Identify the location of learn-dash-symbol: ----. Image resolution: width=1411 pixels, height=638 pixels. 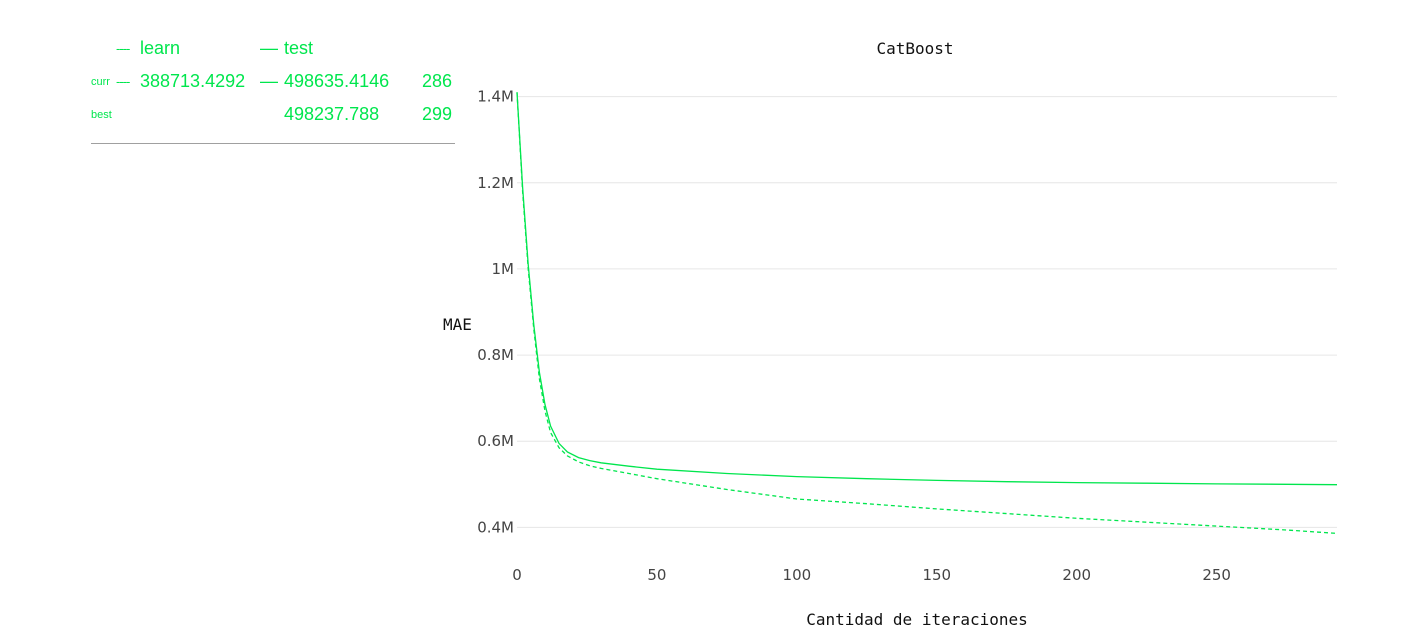
(123, 48).